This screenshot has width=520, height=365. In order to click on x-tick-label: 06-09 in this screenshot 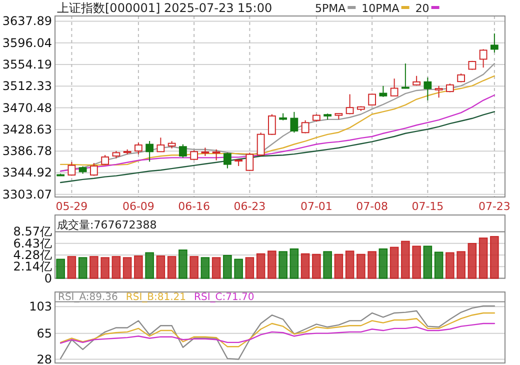, I will do `click(138, 206)`.